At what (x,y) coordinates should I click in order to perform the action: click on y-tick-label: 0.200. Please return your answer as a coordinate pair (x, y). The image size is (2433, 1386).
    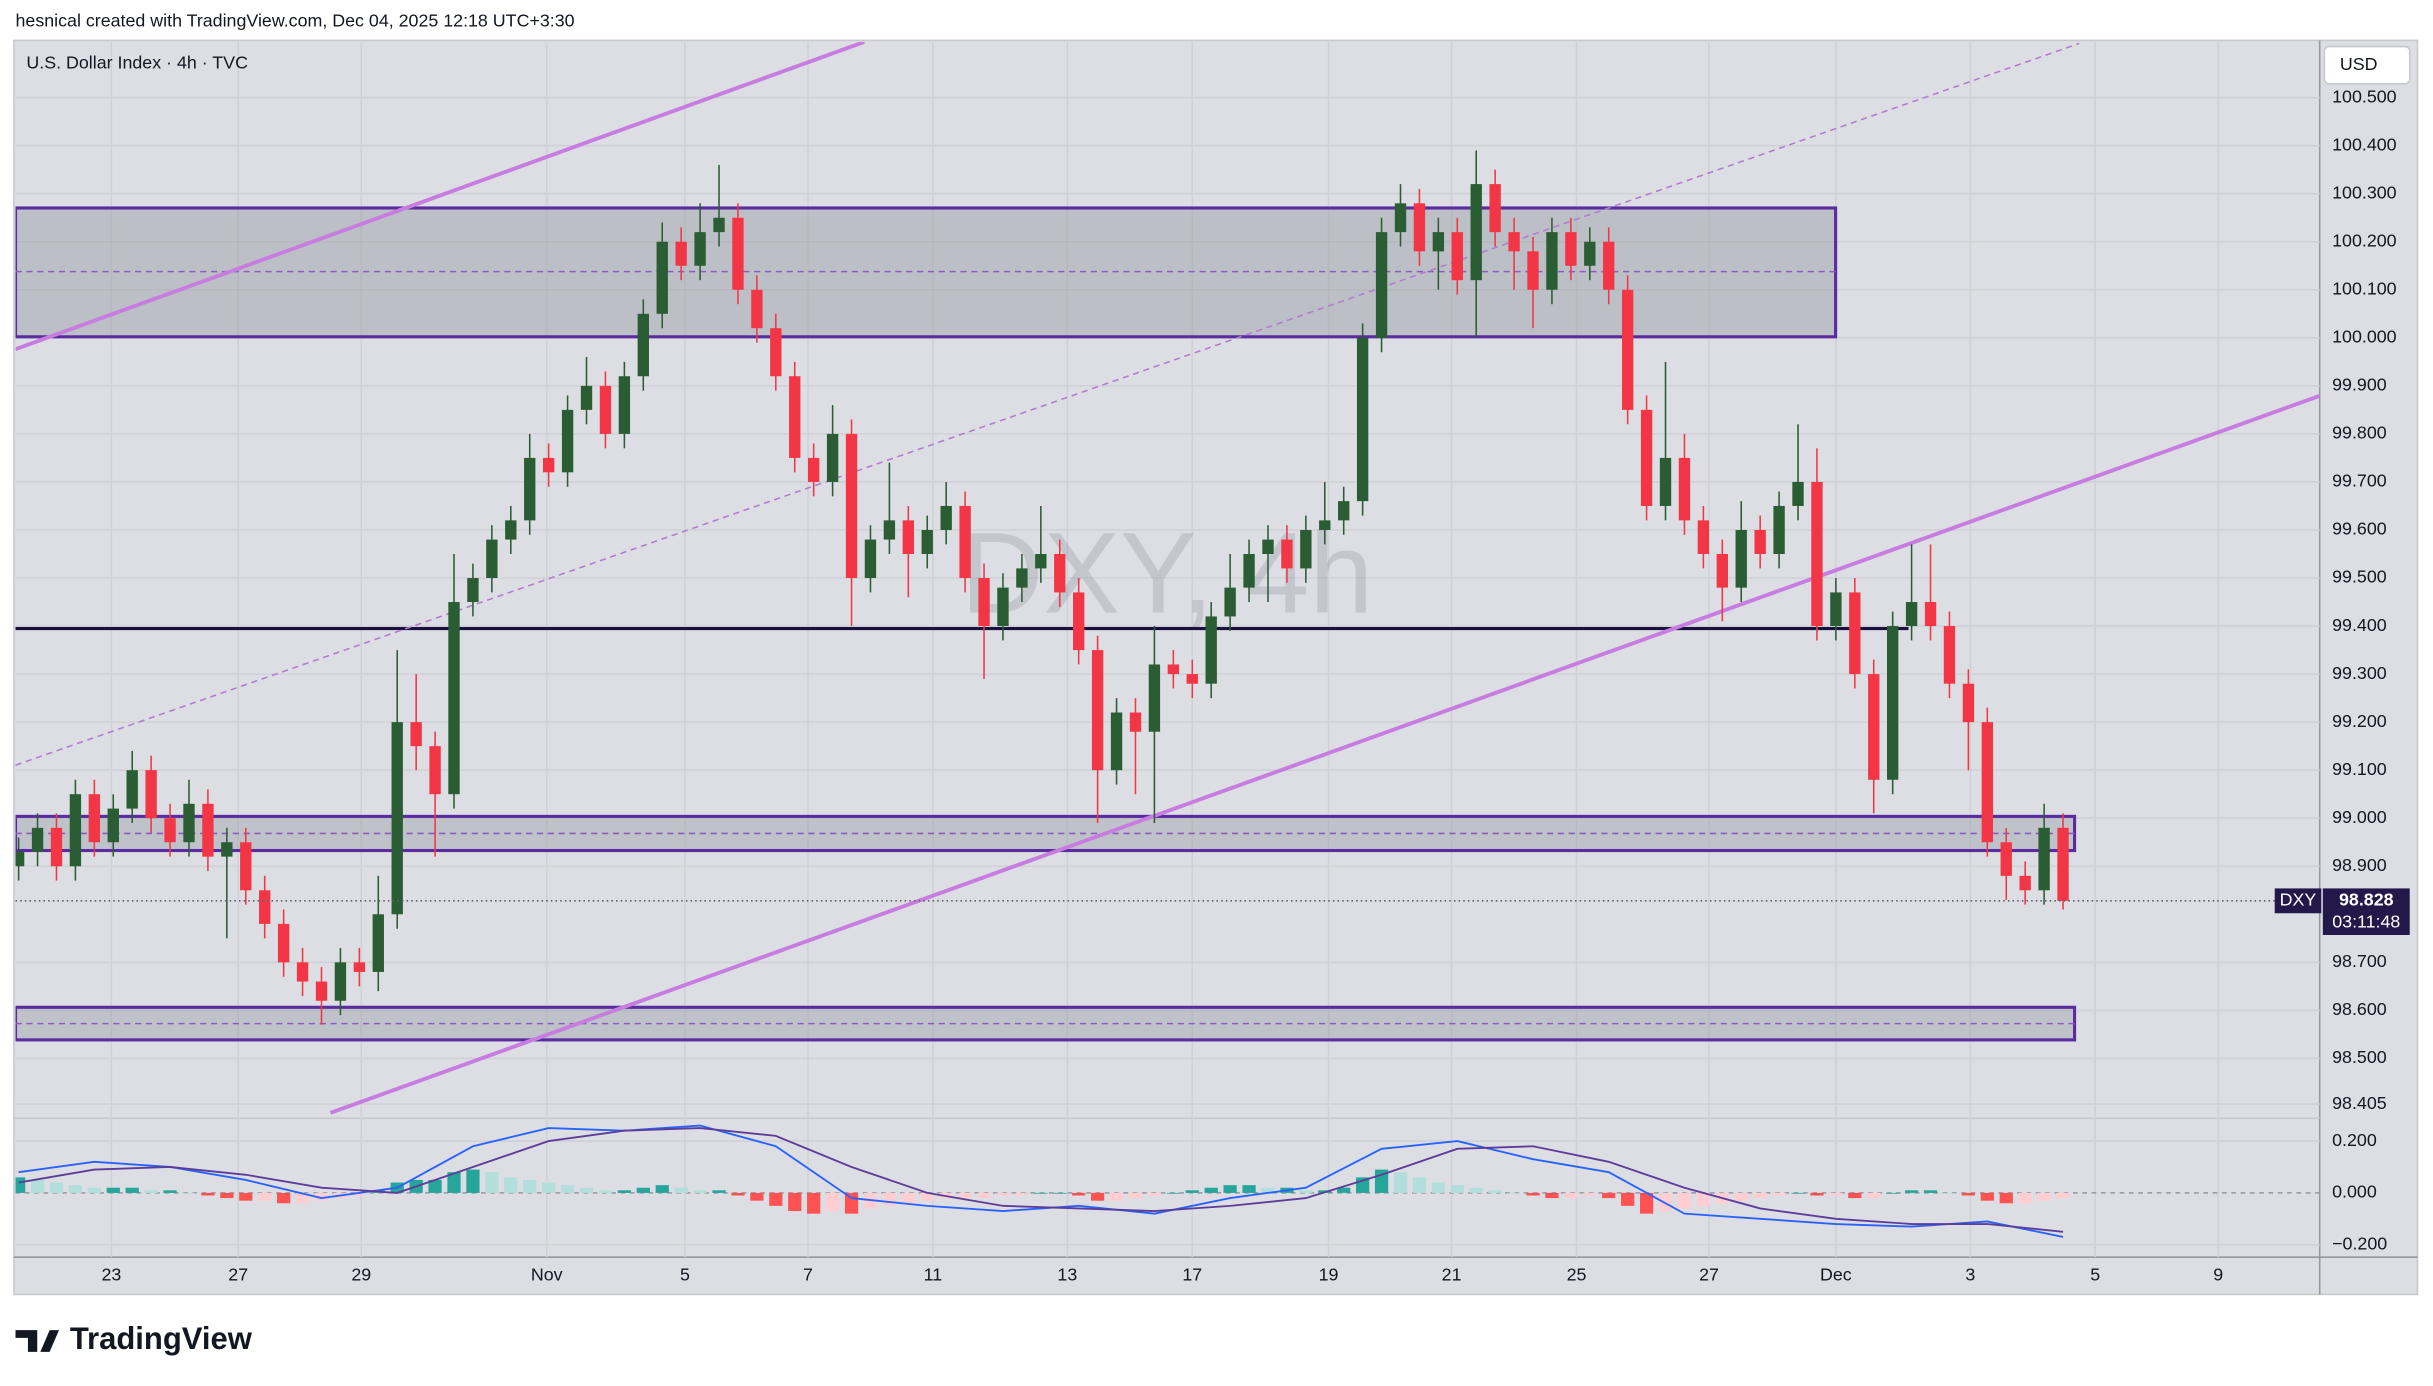
    Looking at the image, I should click on (2354, 1140).